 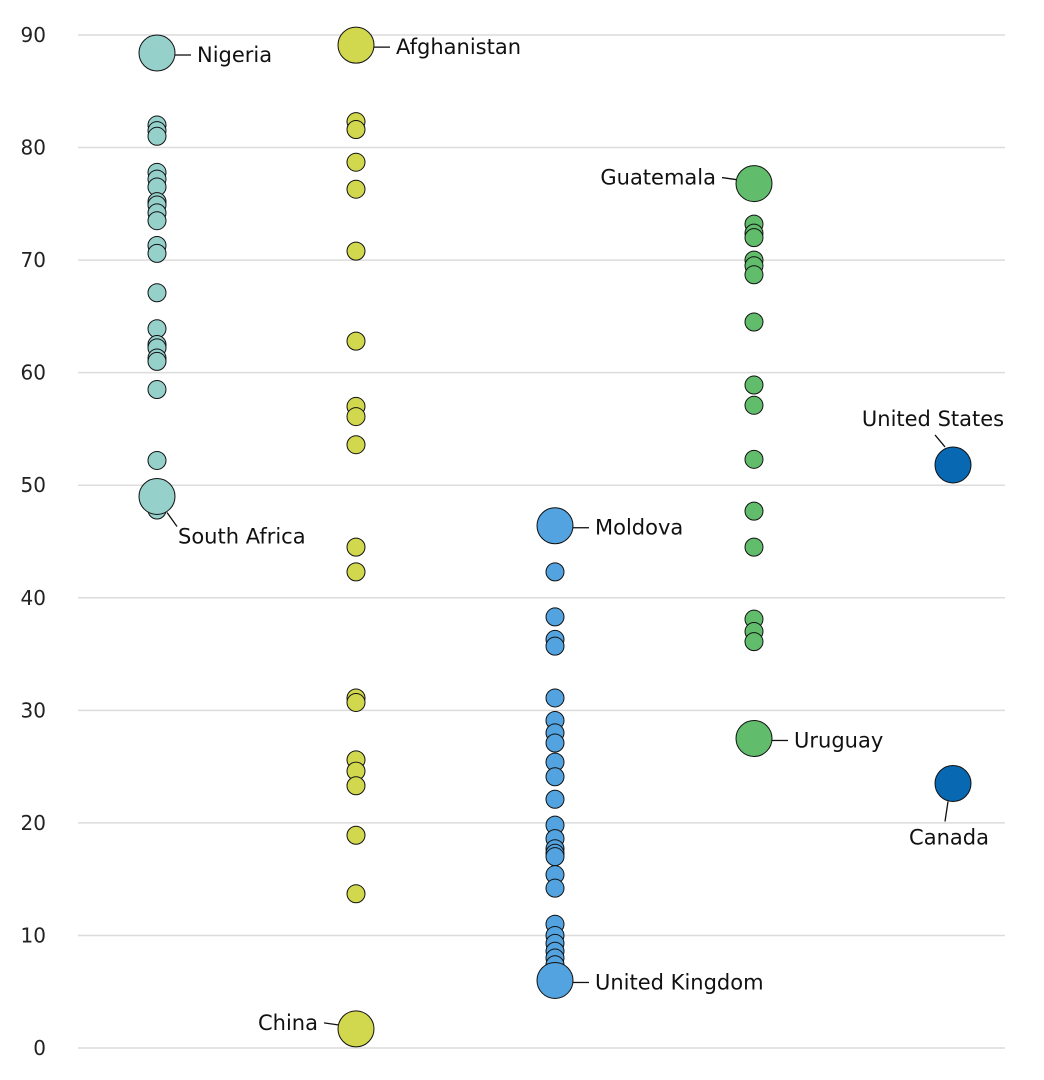 What do you see at coordinates (242, 536) in the screenshot?
I see `annotation-label-south-africa: South Africa` at bounding box center [242, 536].